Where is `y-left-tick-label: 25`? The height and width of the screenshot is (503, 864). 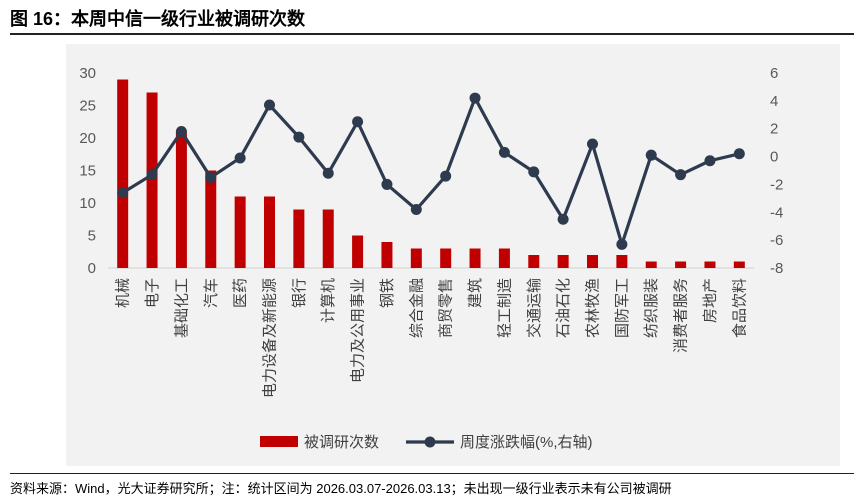 y-left-tick-label: 25 is located at coordinates (87, 106).